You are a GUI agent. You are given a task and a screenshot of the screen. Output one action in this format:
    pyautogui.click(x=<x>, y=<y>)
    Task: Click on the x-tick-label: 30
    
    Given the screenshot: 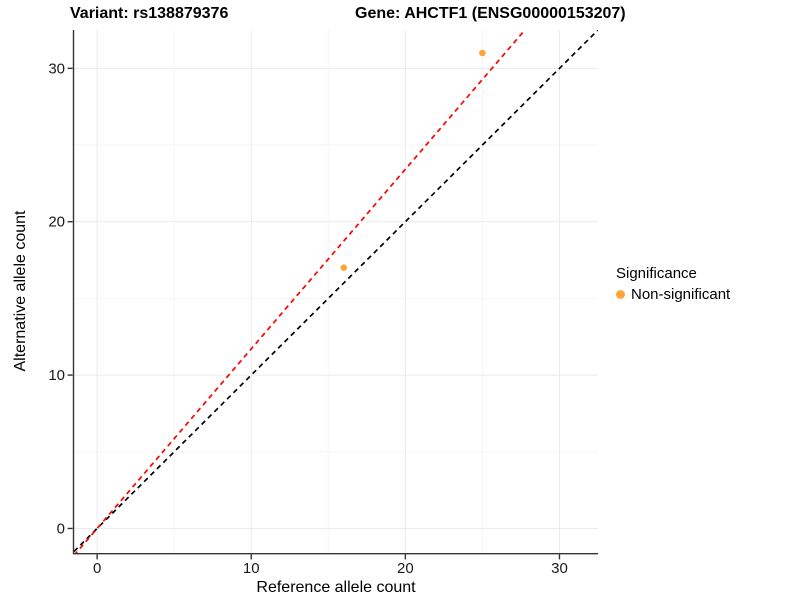 What is the action you would take?
    pyautogui.click(x=559, y=568)
    